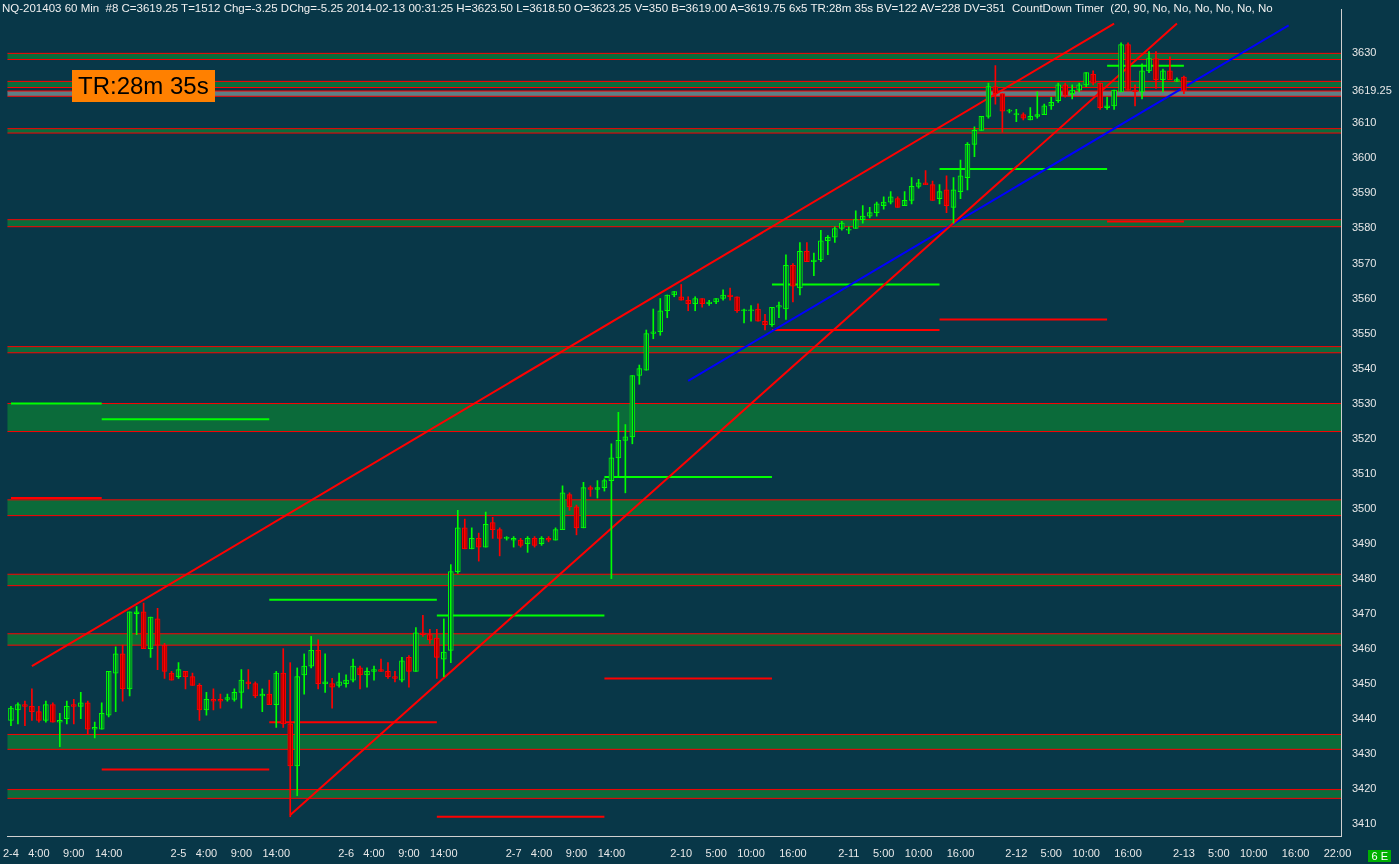 The height and width of the screenshot is (864, 1399). I want to click on y-tick-label: 3490, so click(1364, 542).